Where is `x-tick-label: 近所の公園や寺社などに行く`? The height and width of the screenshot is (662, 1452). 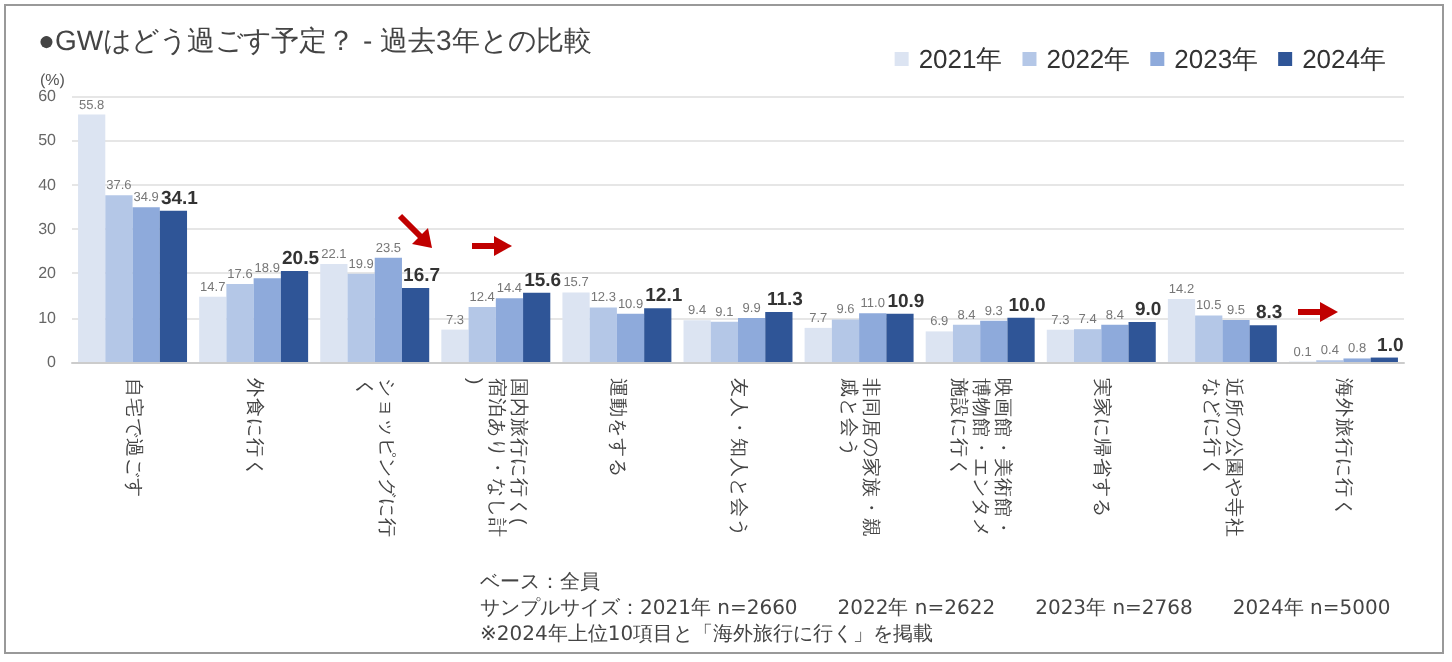 x-tick-label: 近所の公園や寺社などに行く is located at coordinates (1223, 458).